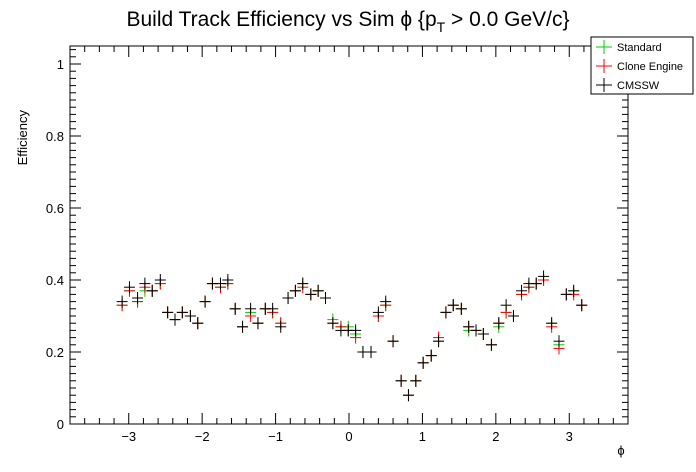  I want to click on legend-label: Clone Engine, so click(650, 67).